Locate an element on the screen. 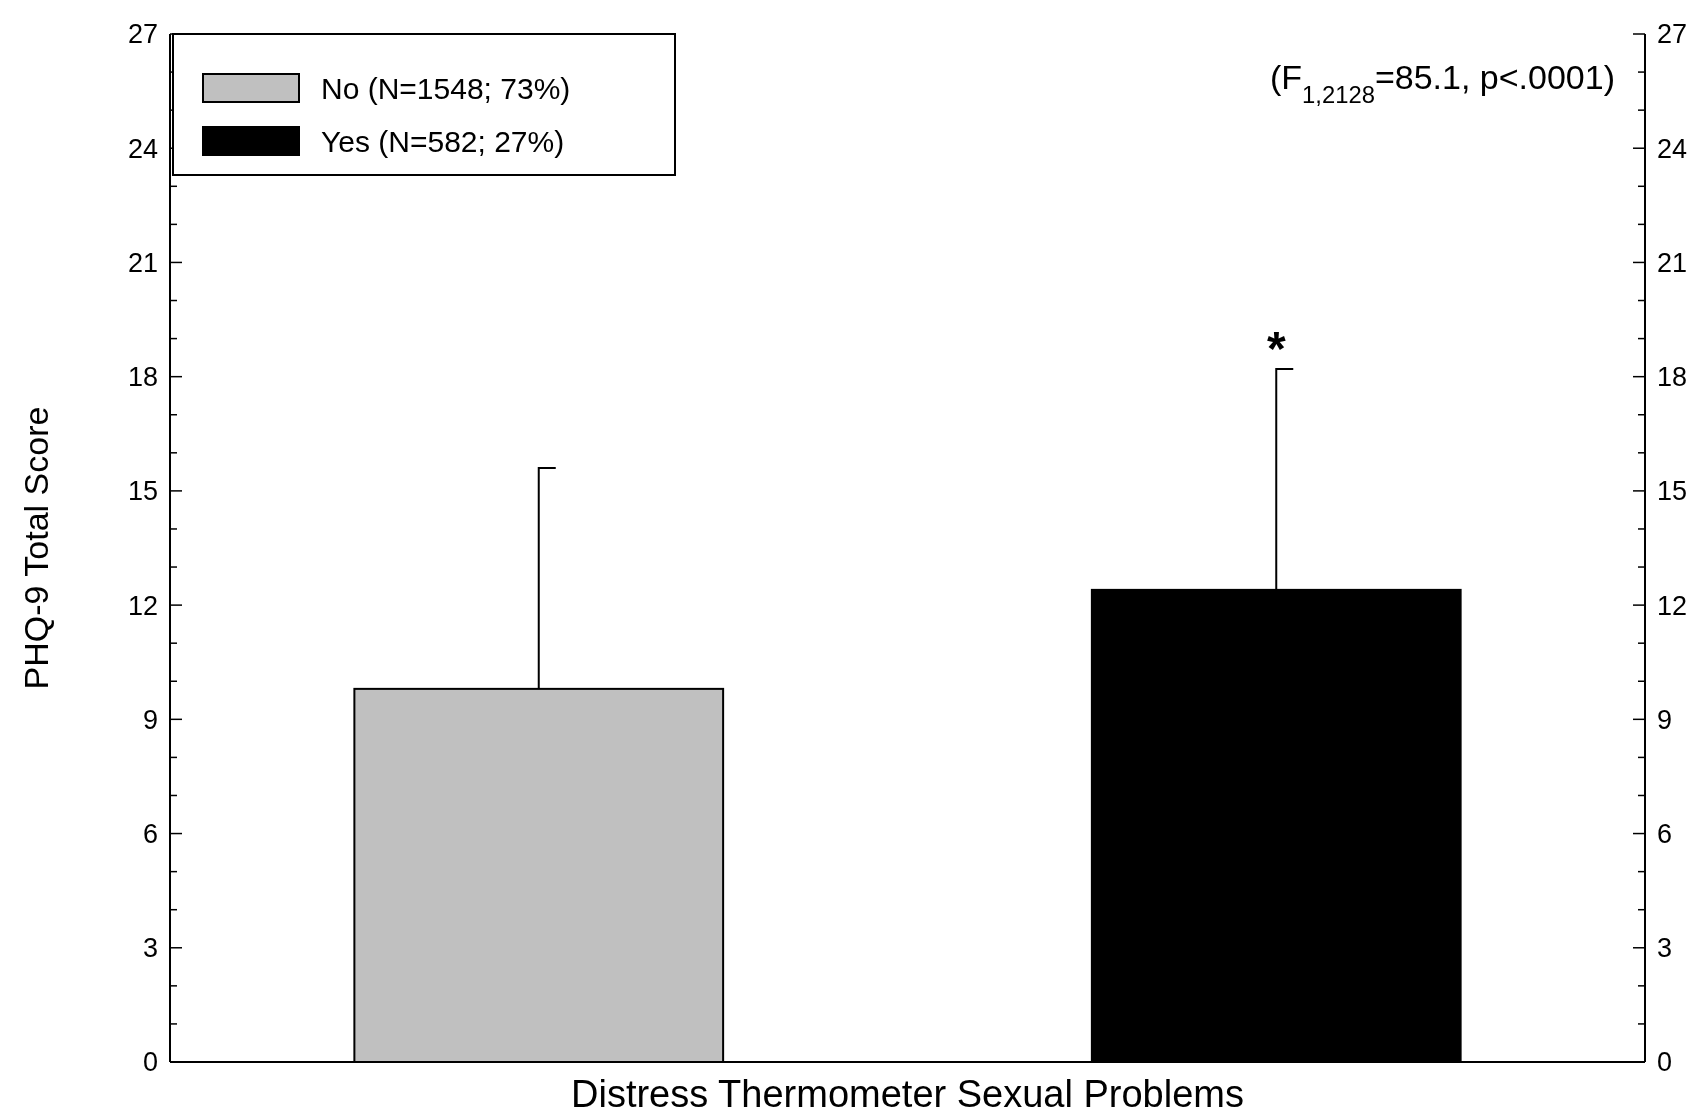 The image size is (1706, 1115). y2-tick-label: 18 is located at coordinates (1672, 377).